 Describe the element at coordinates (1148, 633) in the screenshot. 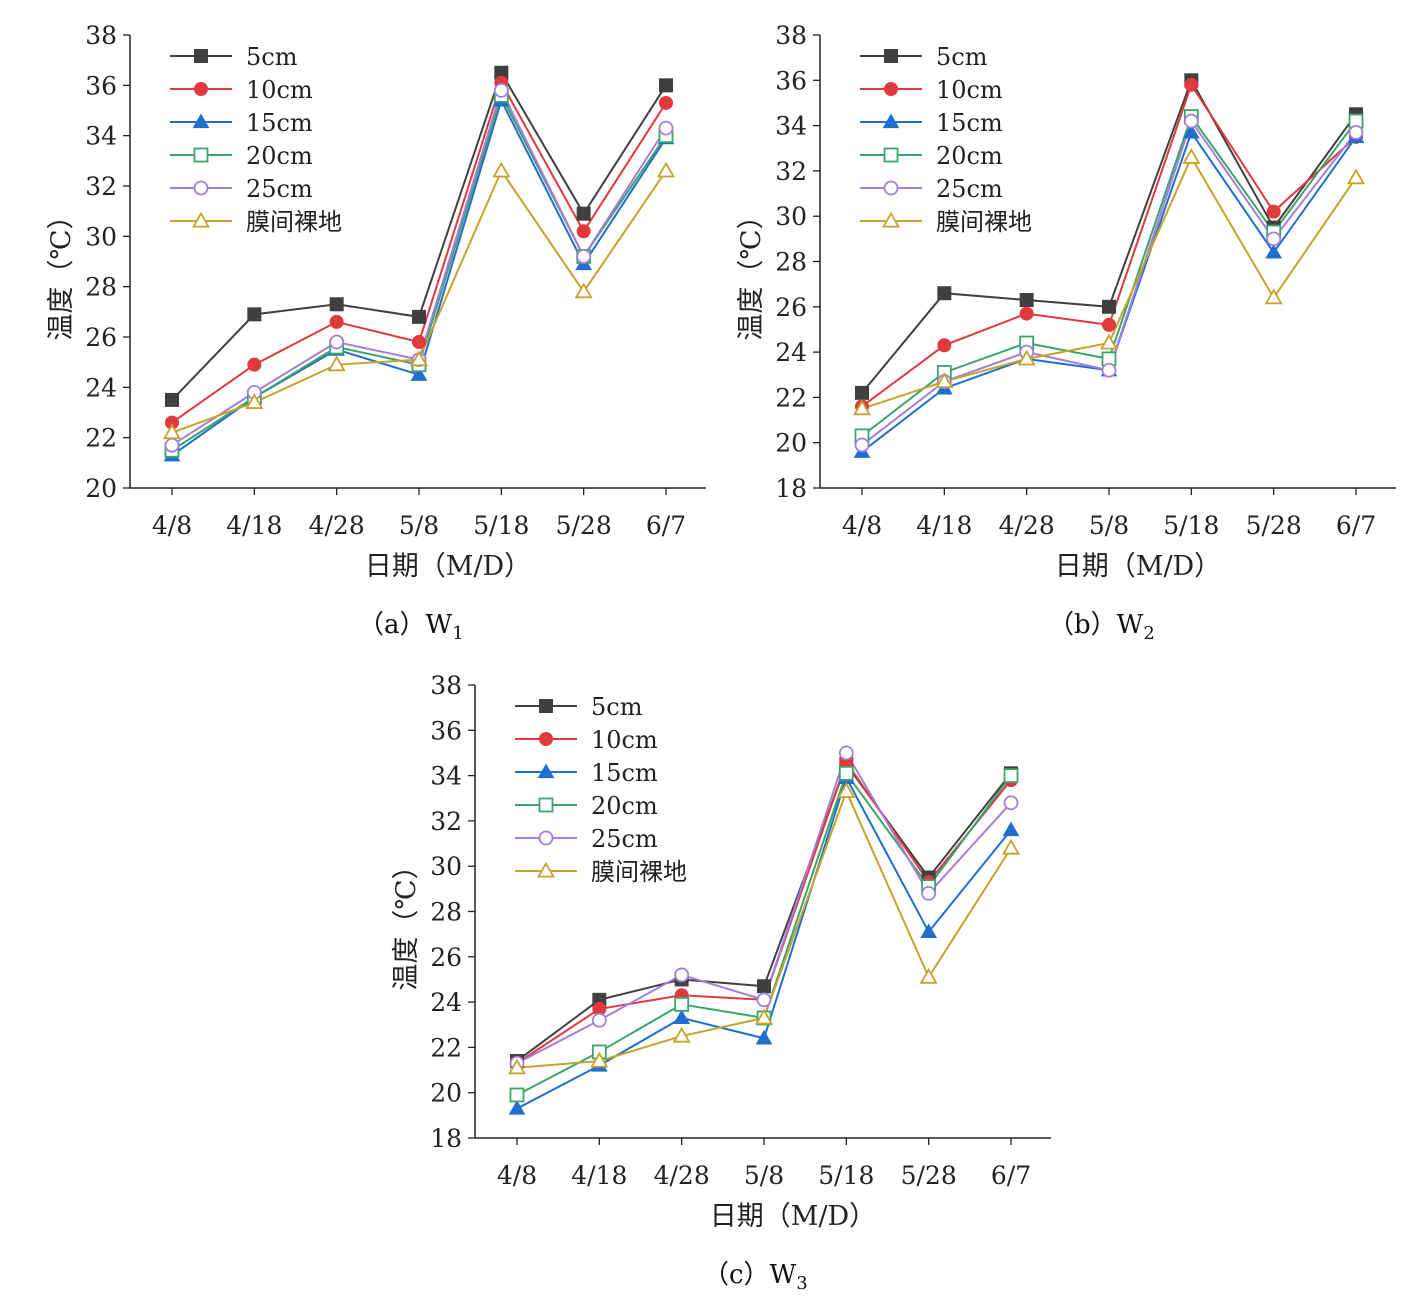

I see `chart-caption-subscript: 2` at that location.